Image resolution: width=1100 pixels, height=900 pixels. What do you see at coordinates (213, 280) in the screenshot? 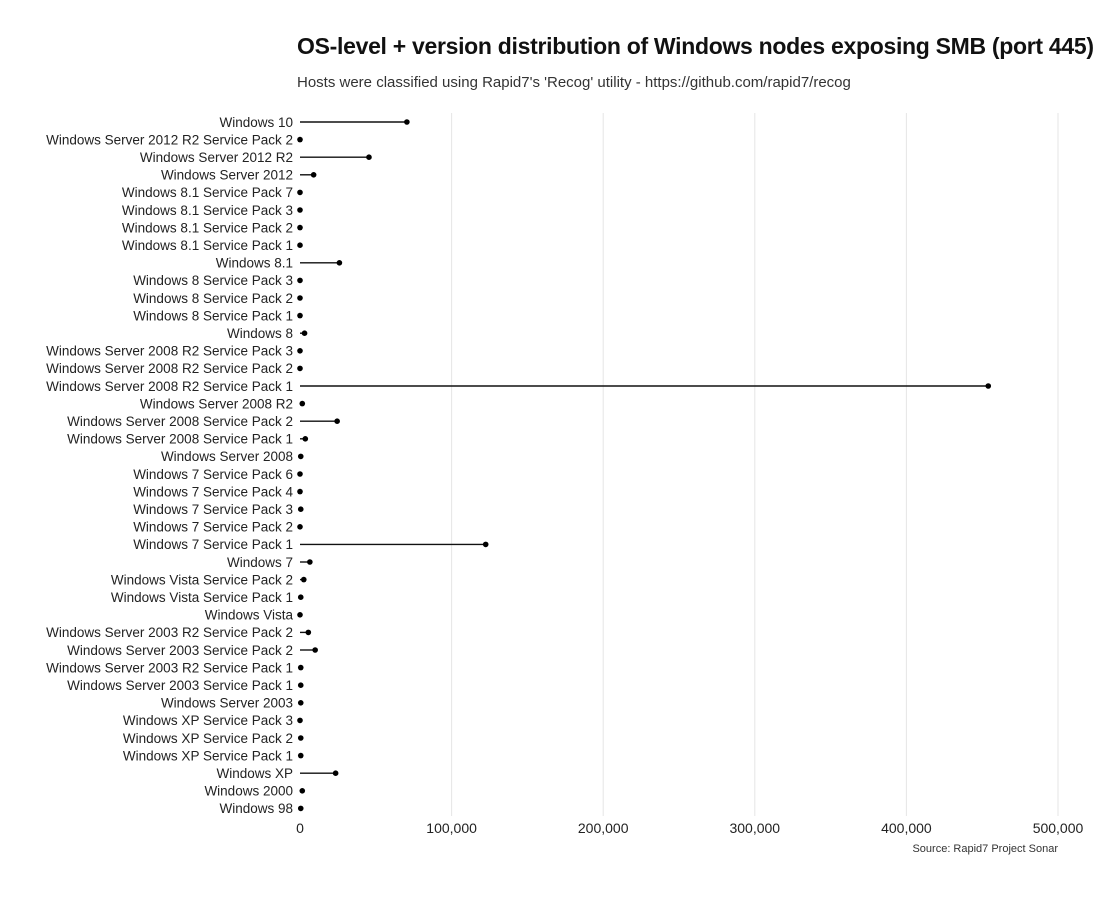
I see `category-label: Windows 8 Service Pack 3` at bounding box center [213, 280].